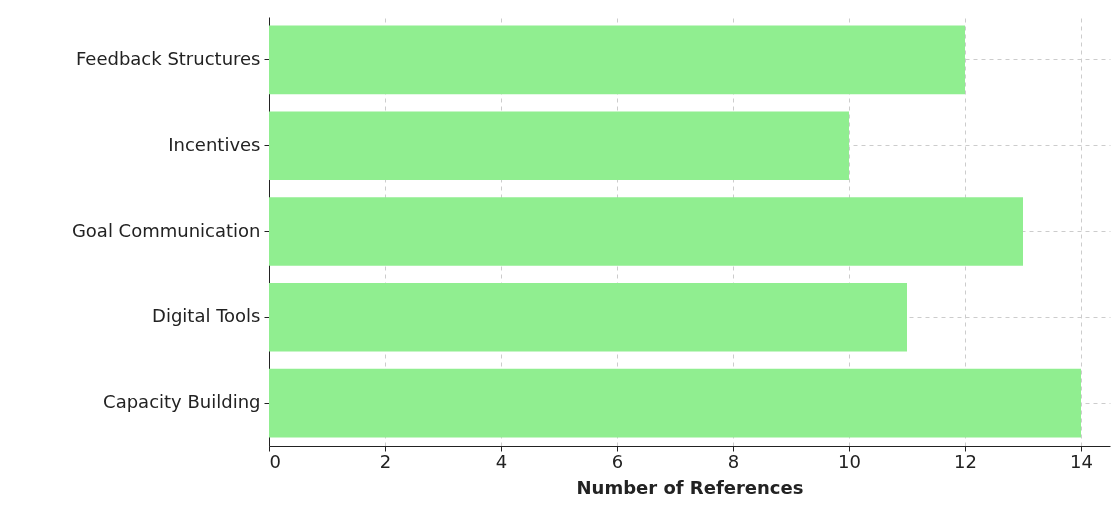 The width and height of the screenshot is (1112, 506). What do you see at coordinates (275, 461) in the screenshot?
I see `x-tick-label: 0` at bounding box center [275, 461].